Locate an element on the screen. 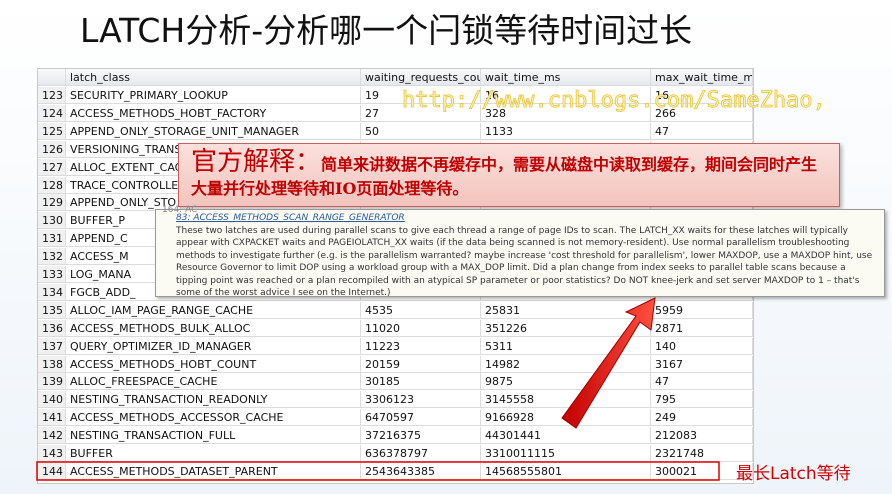 This screenshot has height=494, width=892. cell: 44301441 is located at coordinates (566, 436).